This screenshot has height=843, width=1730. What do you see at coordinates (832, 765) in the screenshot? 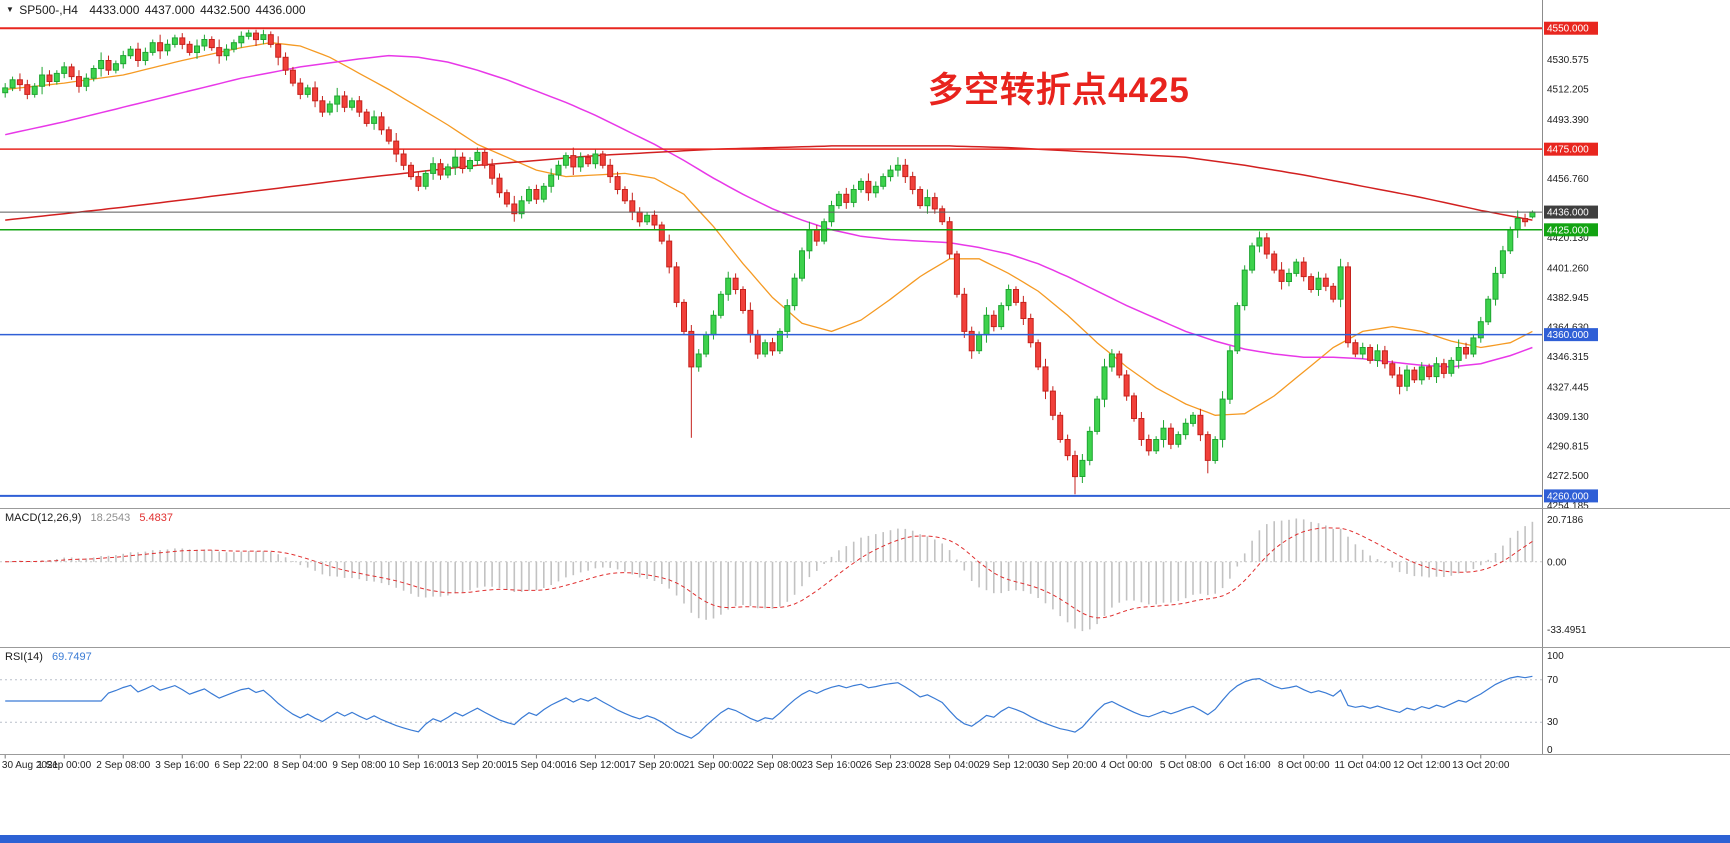
I see `time-label: 23 Sep 16:00` at bounding box center [832, 765].